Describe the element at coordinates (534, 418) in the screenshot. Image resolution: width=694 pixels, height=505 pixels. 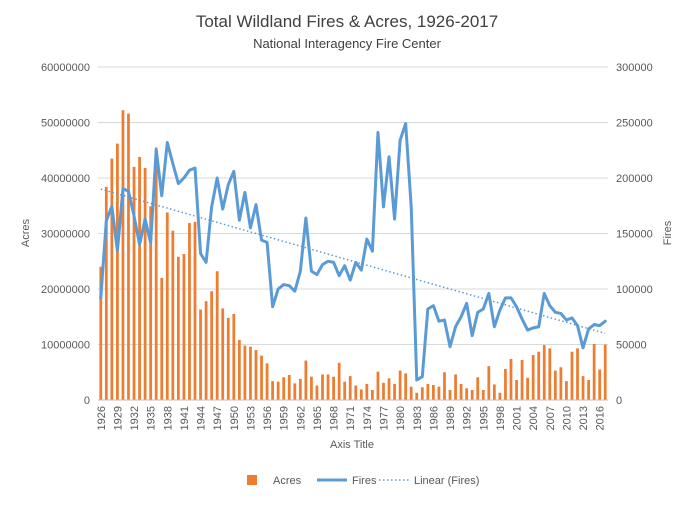
I see `x-tick-label: 2004` at that location.